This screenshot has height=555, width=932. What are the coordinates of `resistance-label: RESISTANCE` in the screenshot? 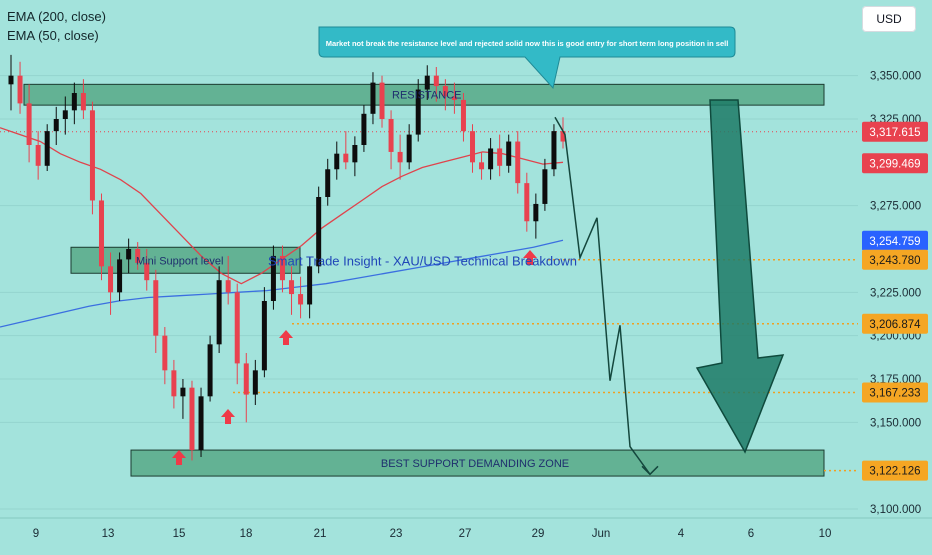 It's located at (426, 96).